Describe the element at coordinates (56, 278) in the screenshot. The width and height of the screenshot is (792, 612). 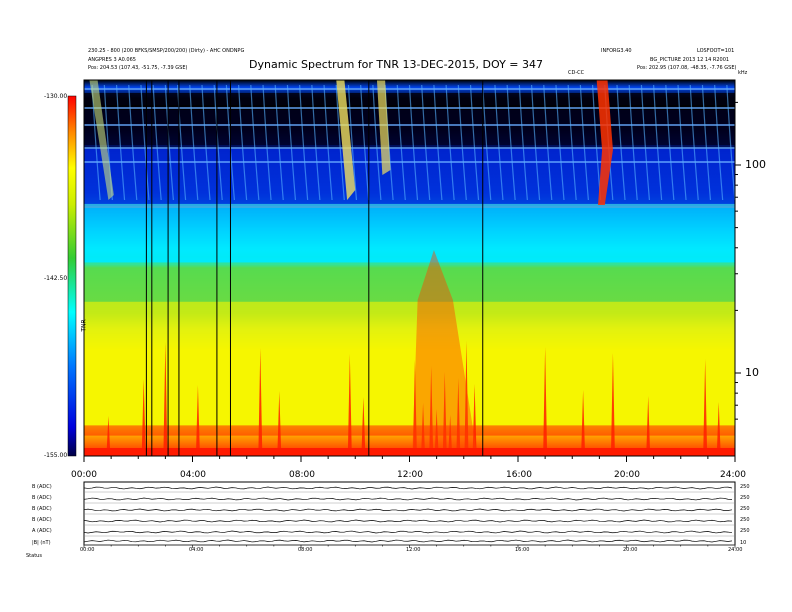
I see `colorbar-mid-label: -142.50` at that location.